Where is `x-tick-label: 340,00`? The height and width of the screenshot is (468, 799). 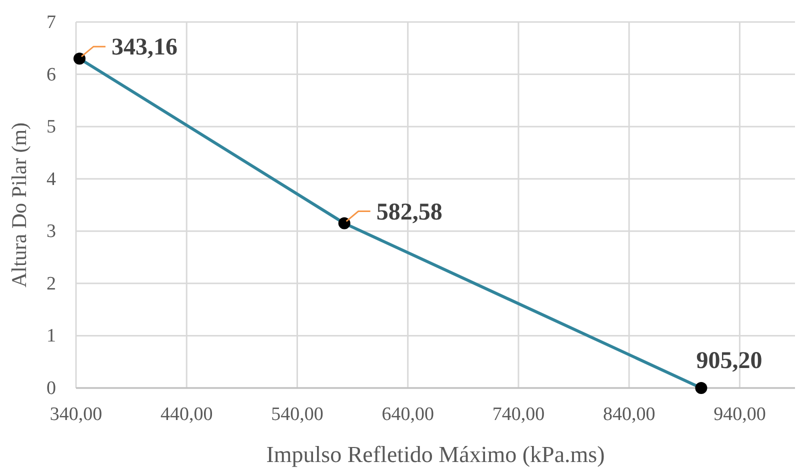 x-tick-label: 340,00 is located at coordinates (76, 414).